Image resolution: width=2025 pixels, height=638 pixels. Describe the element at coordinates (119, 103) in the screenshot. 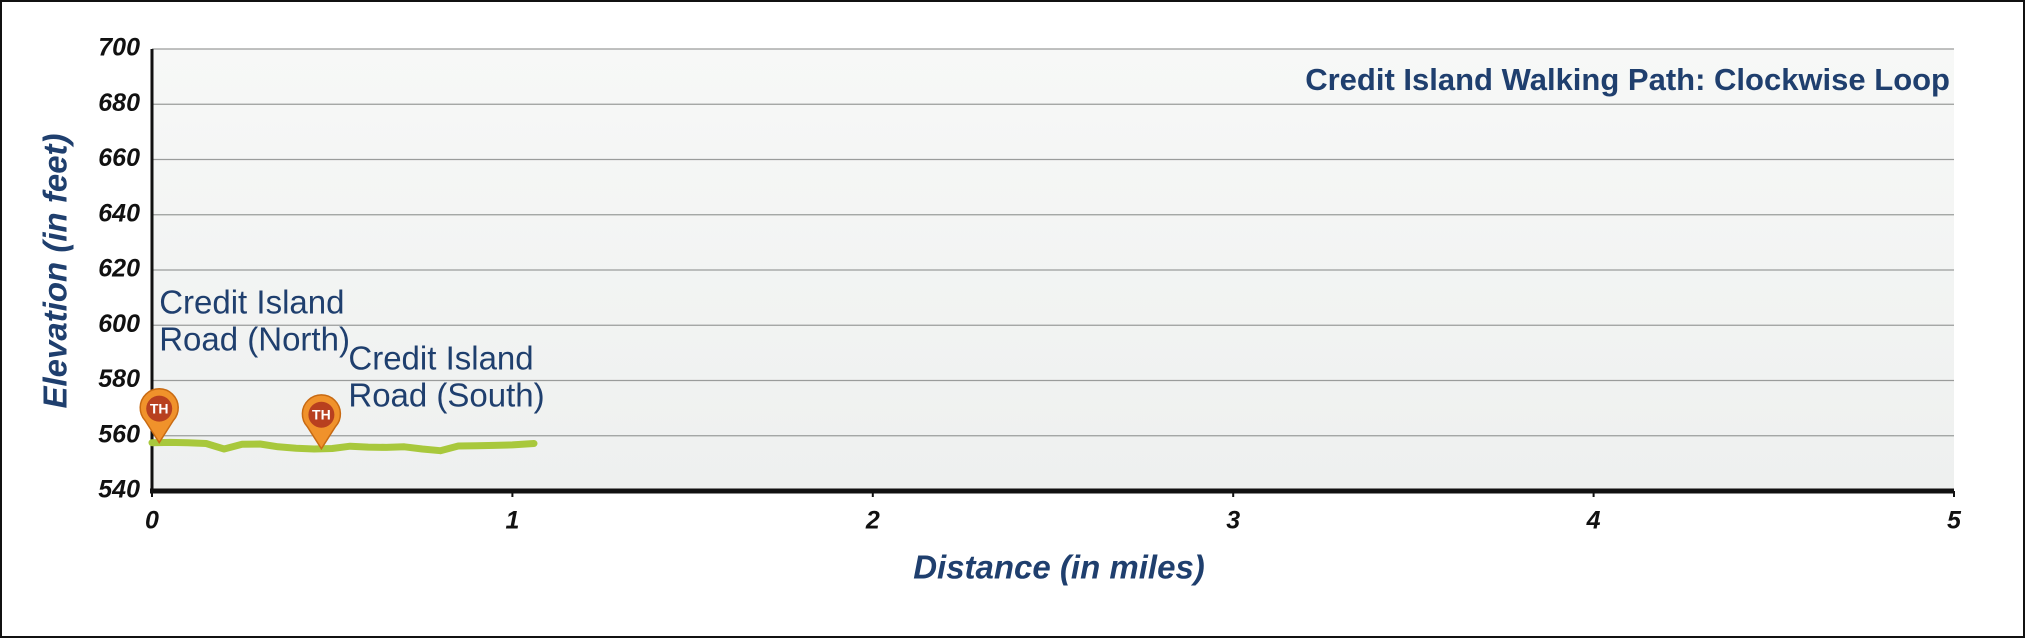

I see `y-tick-label: 680` at that location.